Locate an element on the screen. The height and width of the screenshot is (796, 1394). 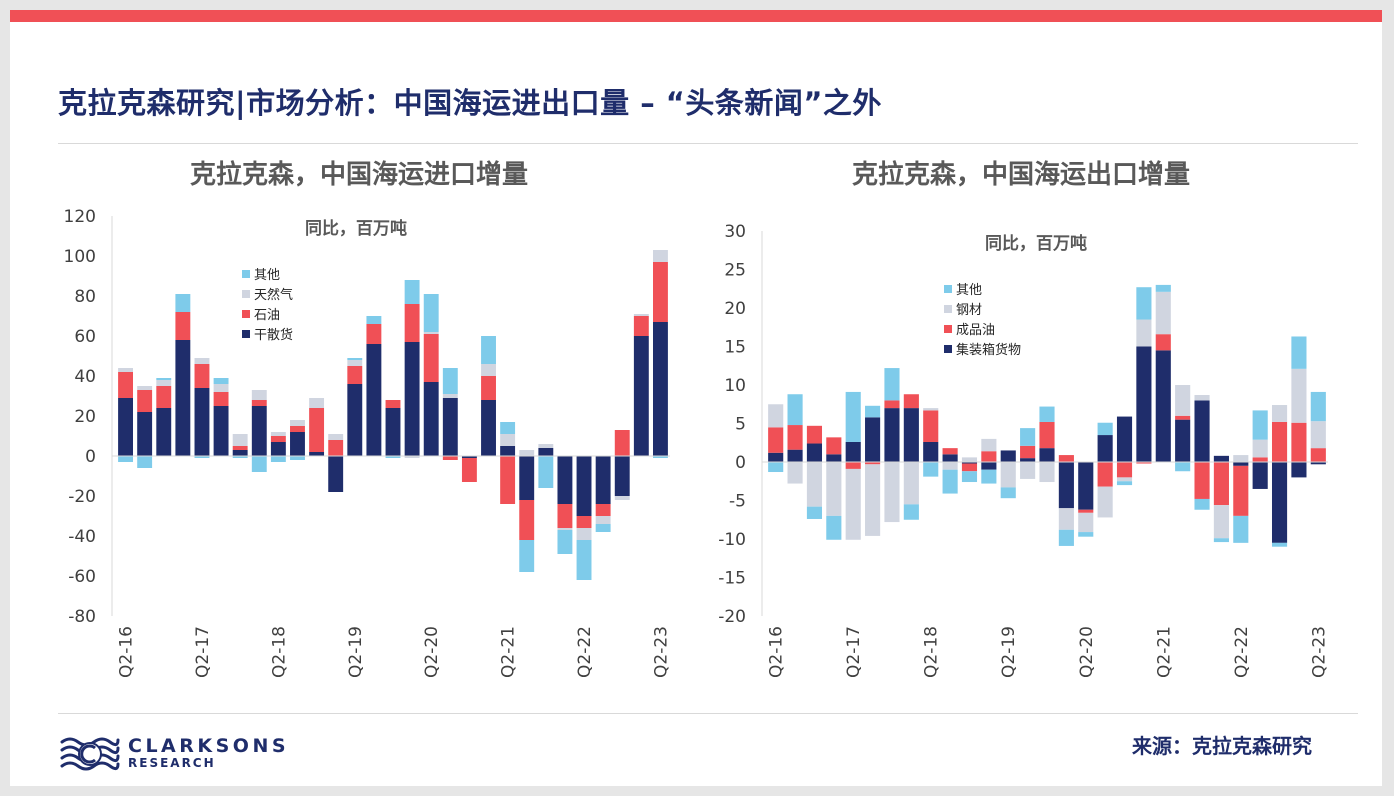
import-x-tick-label: Q2-19 is located at coordinates (356, 652).